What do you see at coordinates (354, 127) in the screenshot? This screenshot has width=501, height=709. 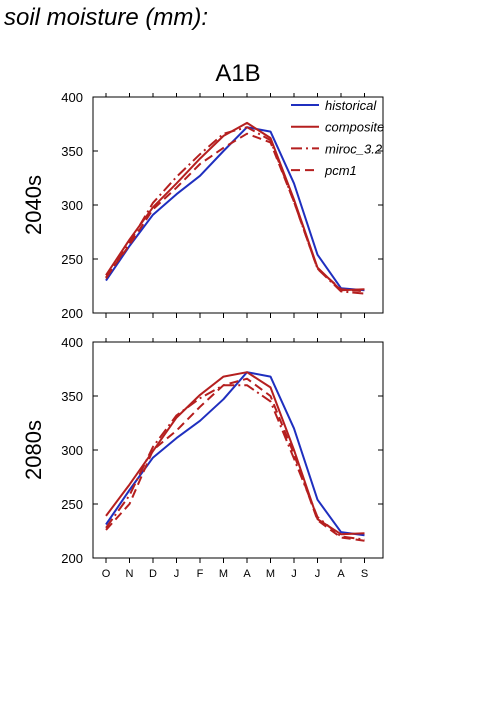 I see `legend-label: composite` at bounding box center [354, 127].